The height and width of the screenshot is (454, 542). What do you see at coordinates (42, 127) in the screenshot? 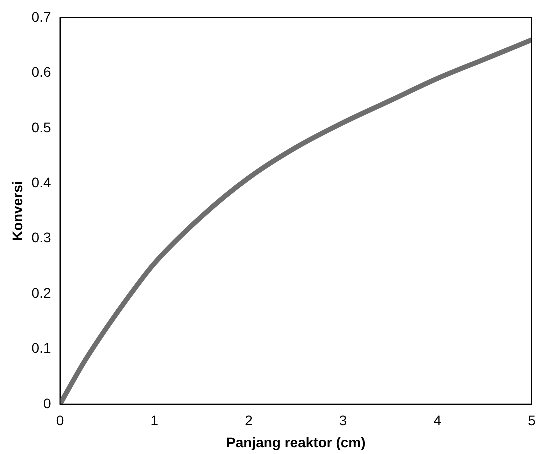
I see `y-tick-label: 0.5` at bounding box center [42, 127].